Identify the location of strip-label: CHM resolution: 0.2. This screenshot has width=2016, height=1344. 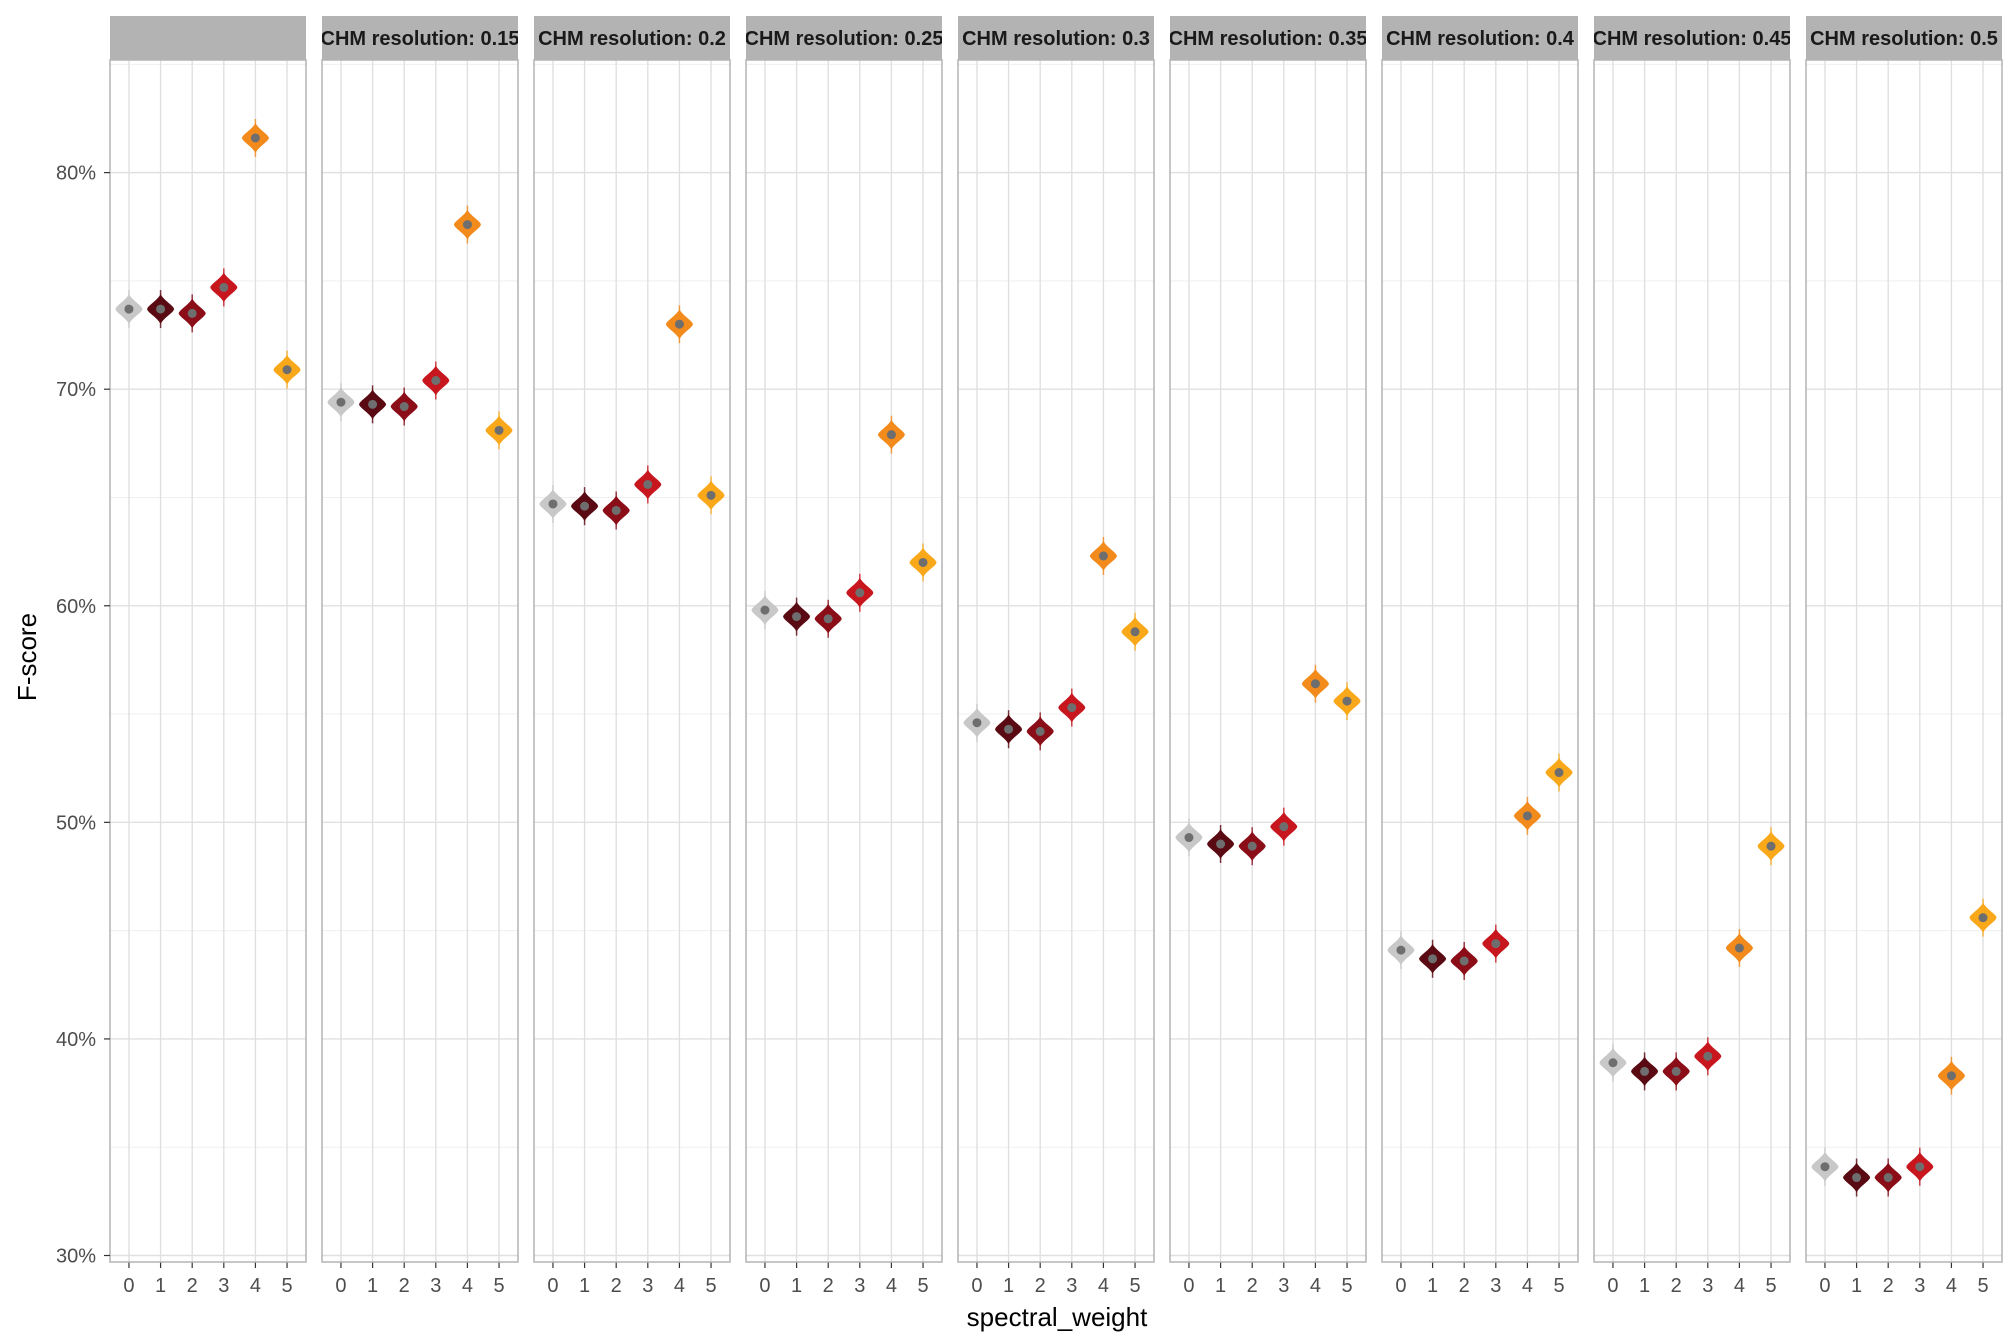
(632, 39).